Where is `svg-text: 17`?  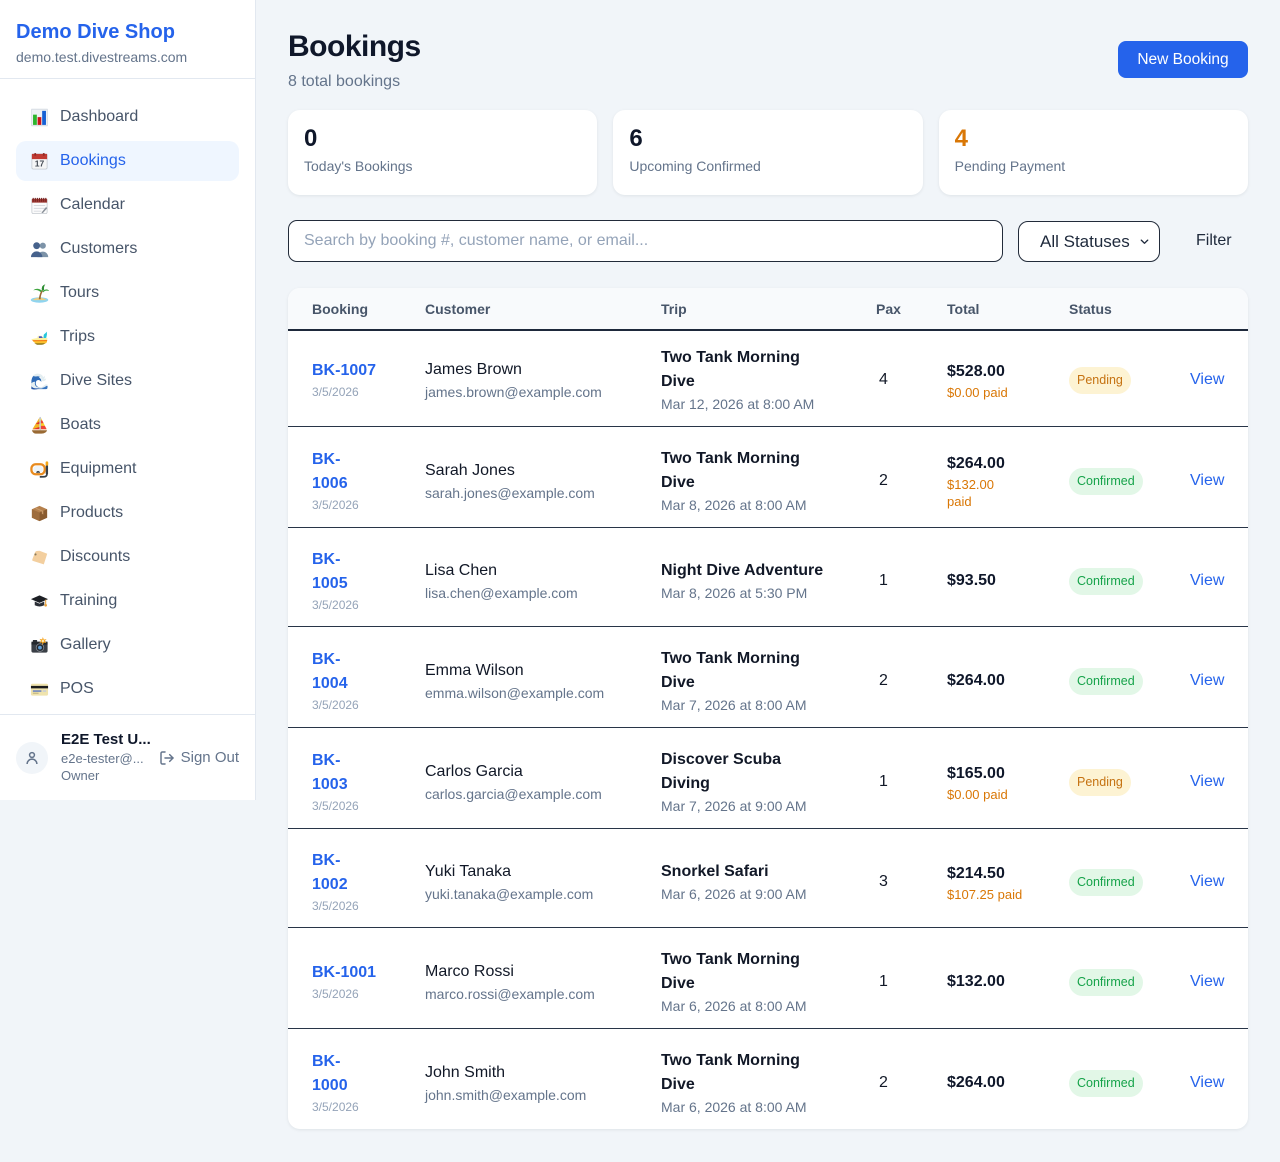
svg-text: 17 is located at coordinates (40, 163).